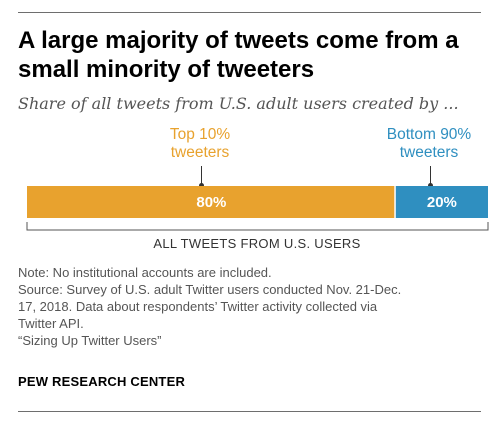  I want to click on callout-top-10: Top 10% tweeters, so click(200, 144).